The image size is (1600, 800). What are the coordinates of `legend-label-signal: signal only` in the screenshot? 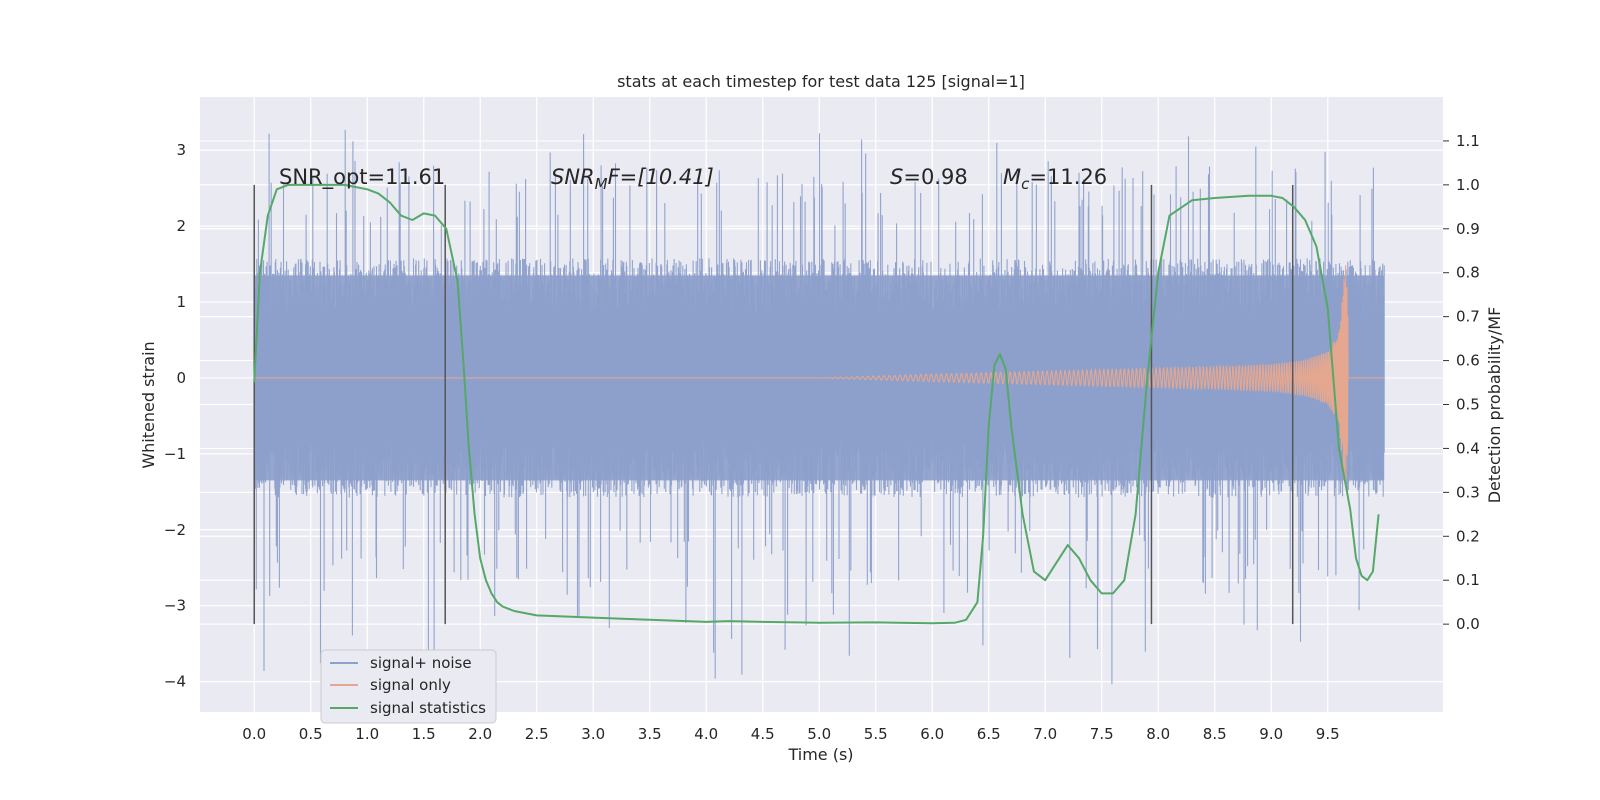 It's located at (410, 685).